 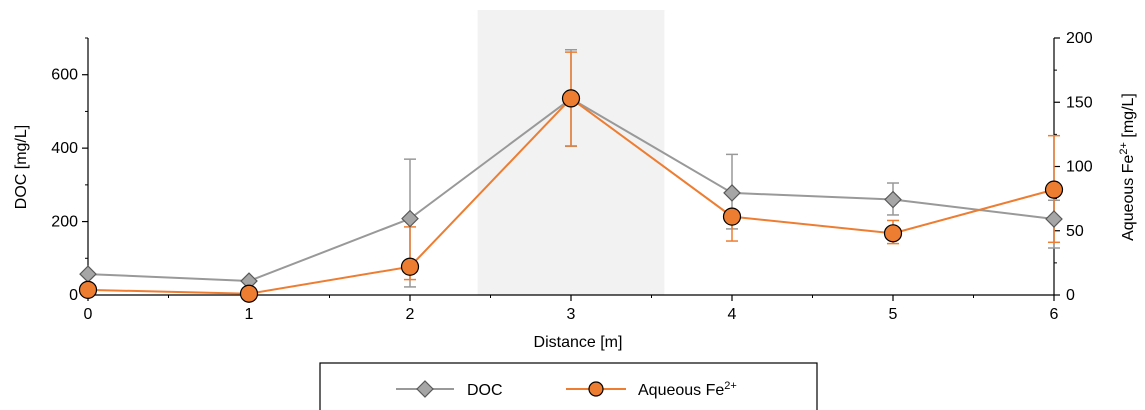 What do you see at coordinates (1128, 197) in the screenshot?
I see `y-axis-title-right-base: Aqueous Fe` at bounding box center [1128, 197].